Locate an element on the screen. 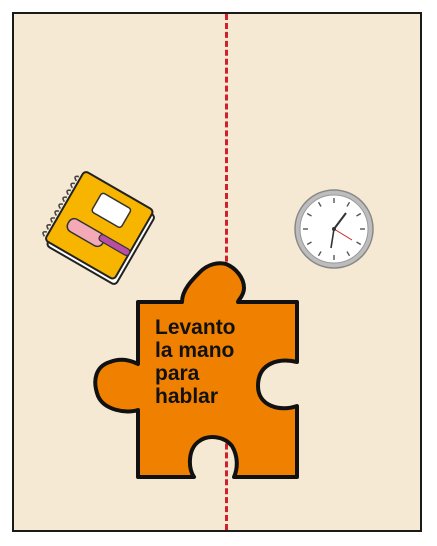 This screenshot has height=546, width=437. wall-clock-icon is located at coordinates (334, 229).